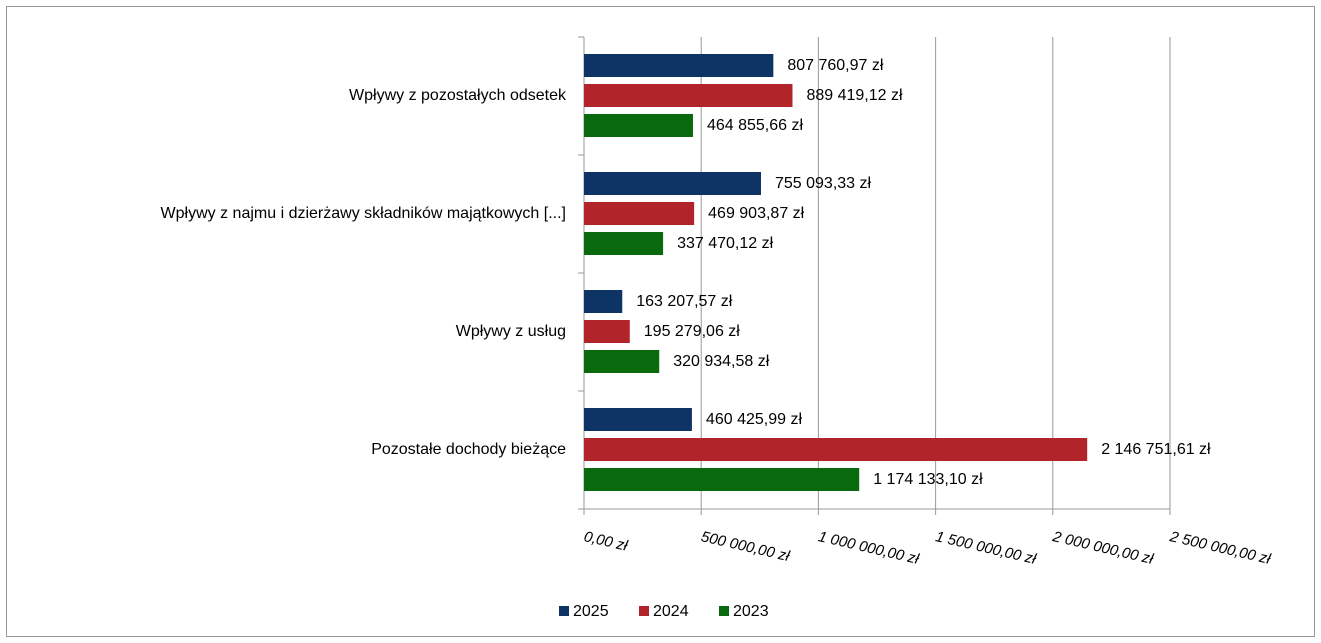 The width and height of the screenshot is (1321, 643). What do you see at coordinates (986, 548) in the screenshot?
I see `x-tick-label: 1 500 000,00 zł` at bounding box center [986, 548].